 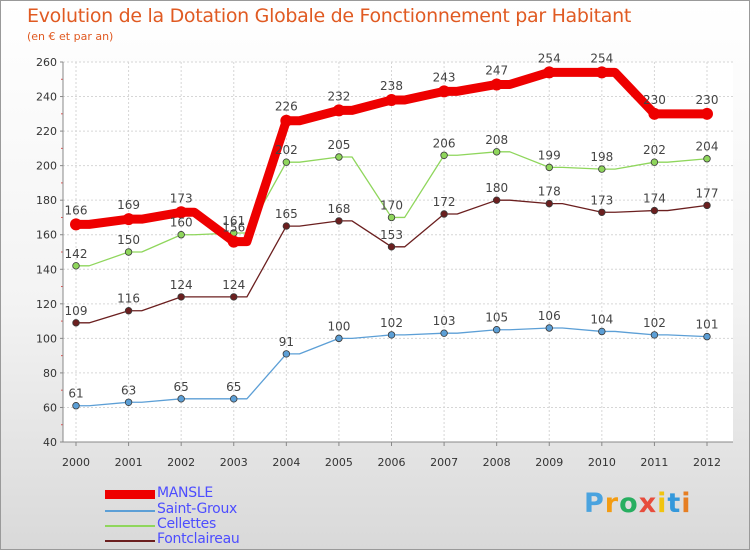 What do you see at coordinates (549, 155) in the screenshot?
I see `data-label-cellettes: 199` at bounding box center [549, 155].